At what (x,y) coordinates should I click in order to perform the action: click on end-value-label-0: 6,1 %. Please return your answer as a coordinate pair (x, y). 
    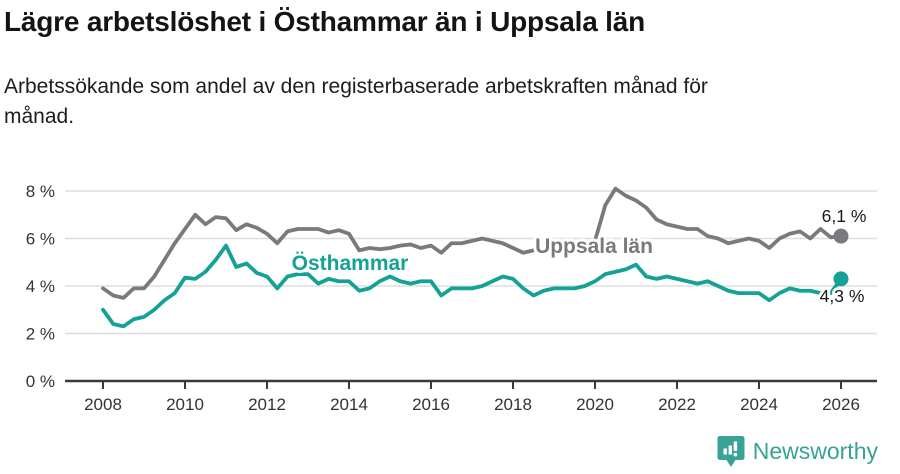
    Looking at the image, I should click on (844, 216).